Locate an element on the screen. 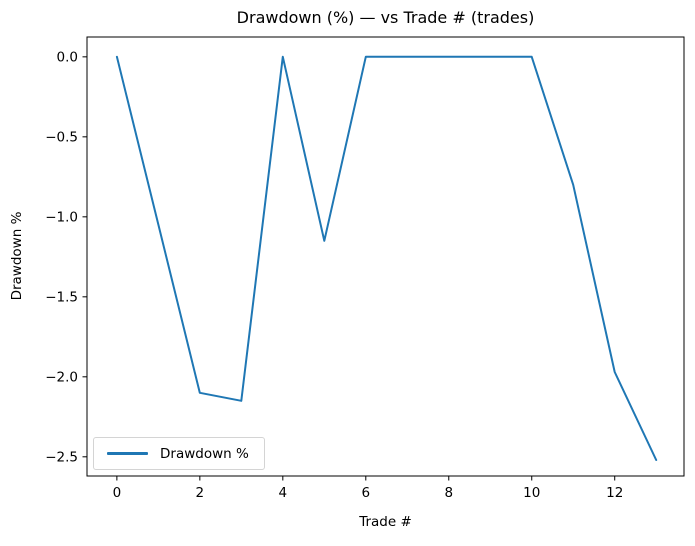 The image size is (695, 546). legend: Drawdown % is located at coordinates (179, 453).